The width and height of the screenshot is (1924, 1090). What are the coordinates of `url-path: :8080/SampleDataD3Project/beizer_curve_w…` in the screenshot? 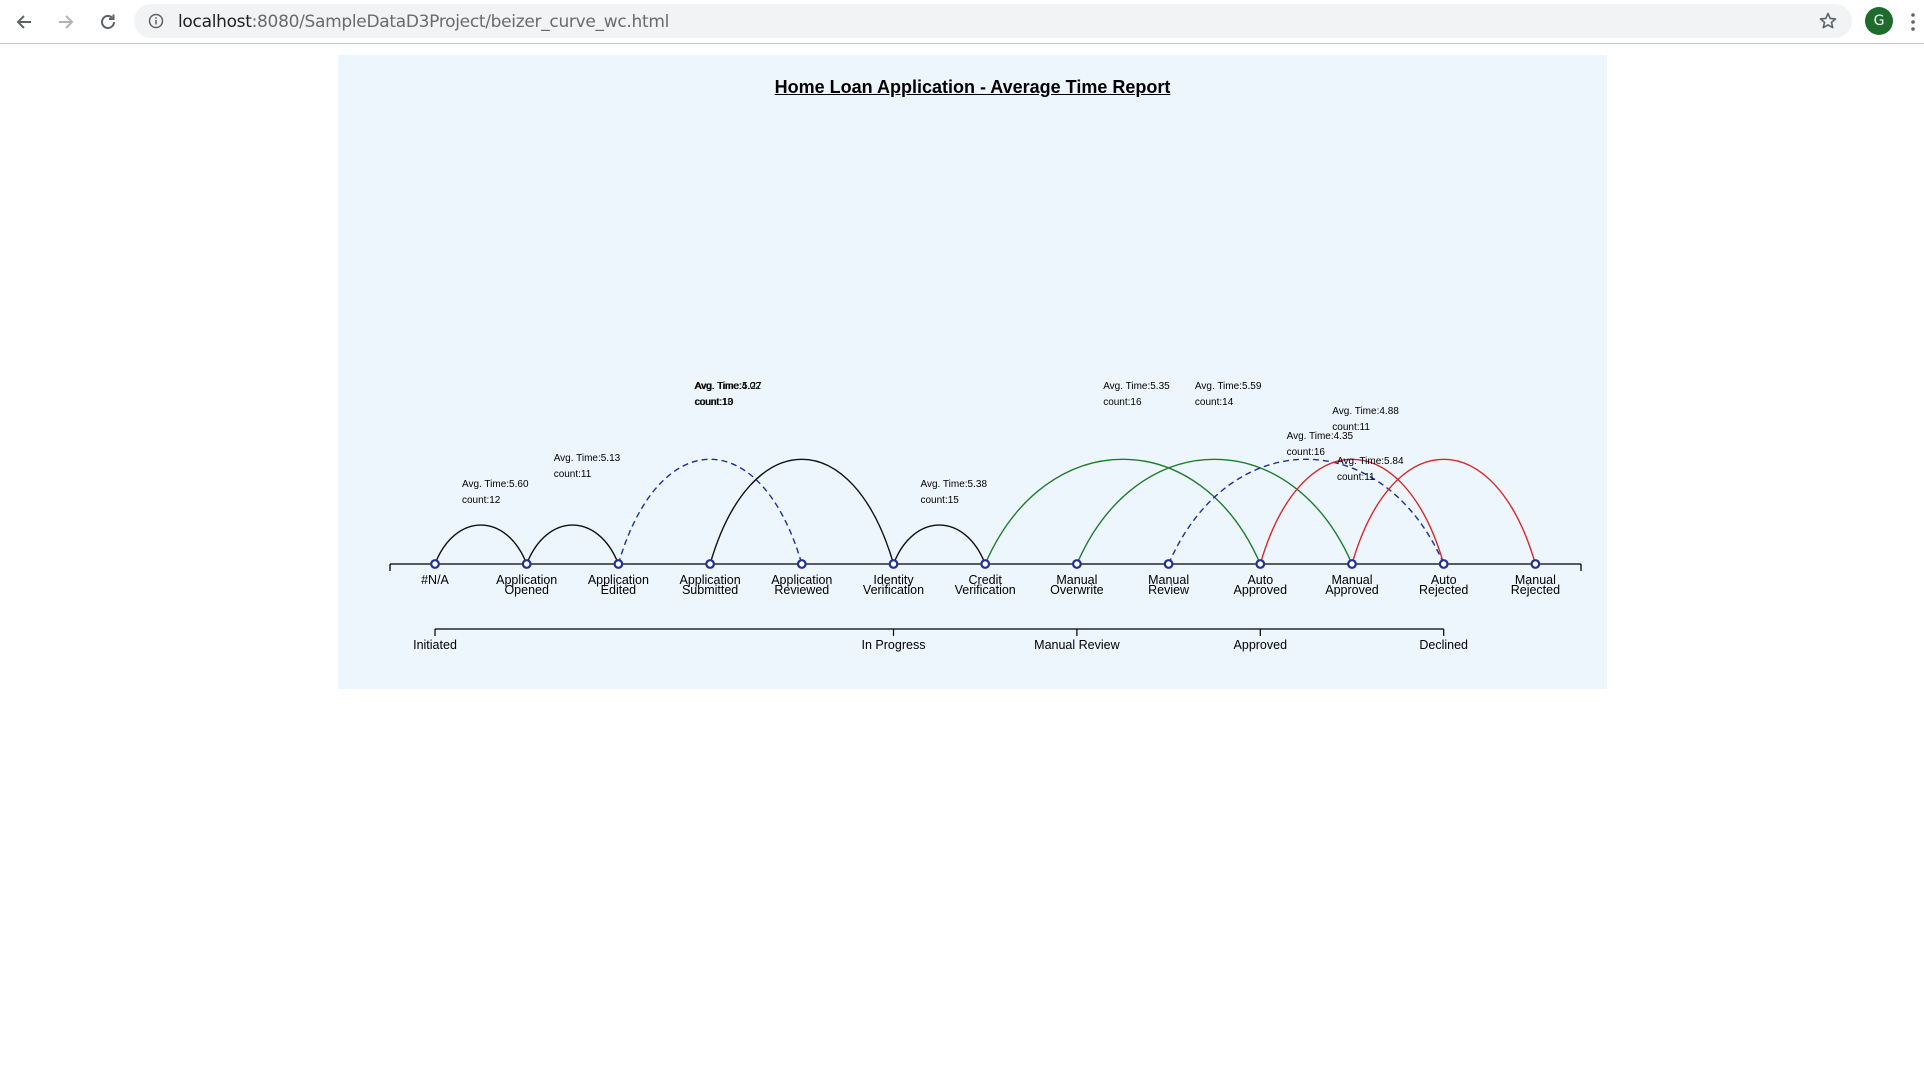 It's located at (460, 22).